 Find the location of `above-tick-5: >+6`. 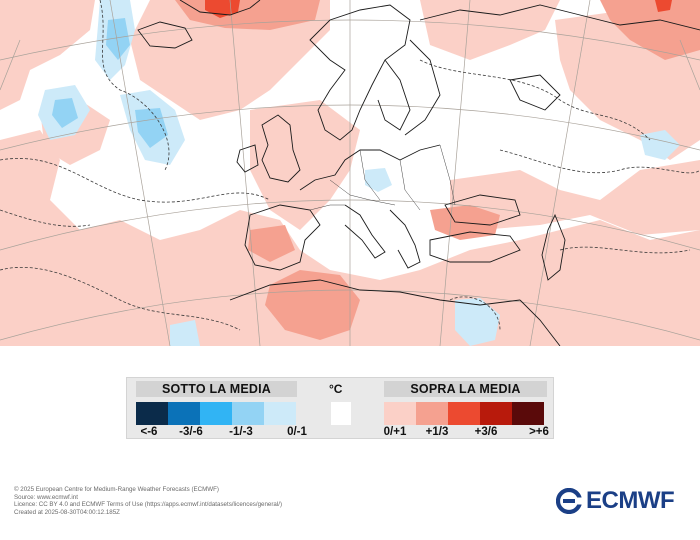

above-tick-5: >+6 is located at coordinates (539, 432).